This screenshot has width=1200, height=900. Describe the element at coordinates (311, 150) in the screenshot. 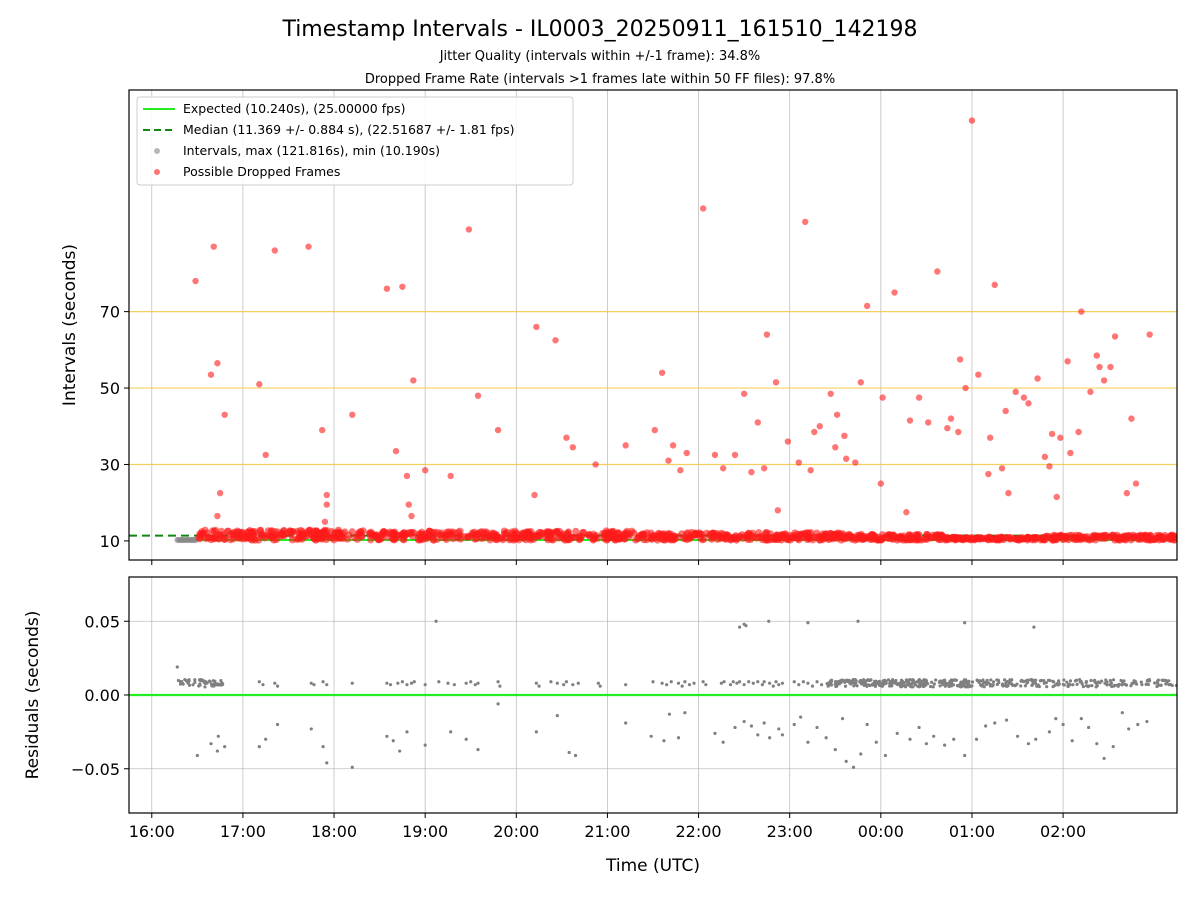

I see `legend-intervals-label: Intervals, max (121.816s), min (10.190s)` at that location.